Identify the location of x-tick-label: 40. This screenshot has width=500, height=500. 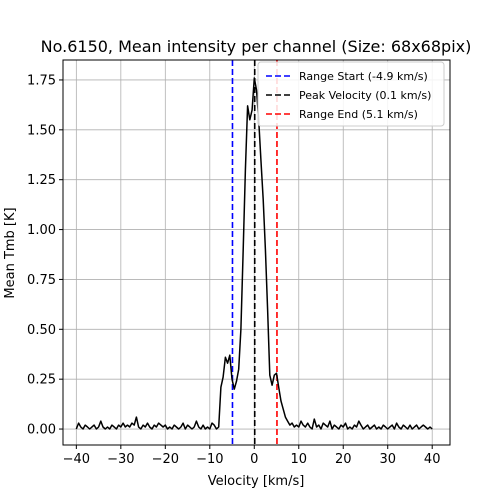
(432, 459).